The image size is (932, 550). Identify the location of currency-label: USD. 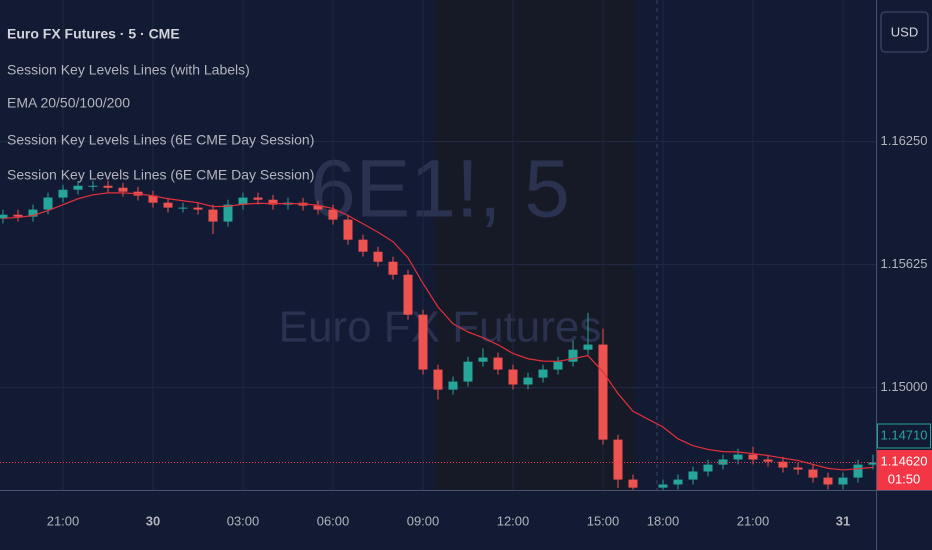
(904, 31).